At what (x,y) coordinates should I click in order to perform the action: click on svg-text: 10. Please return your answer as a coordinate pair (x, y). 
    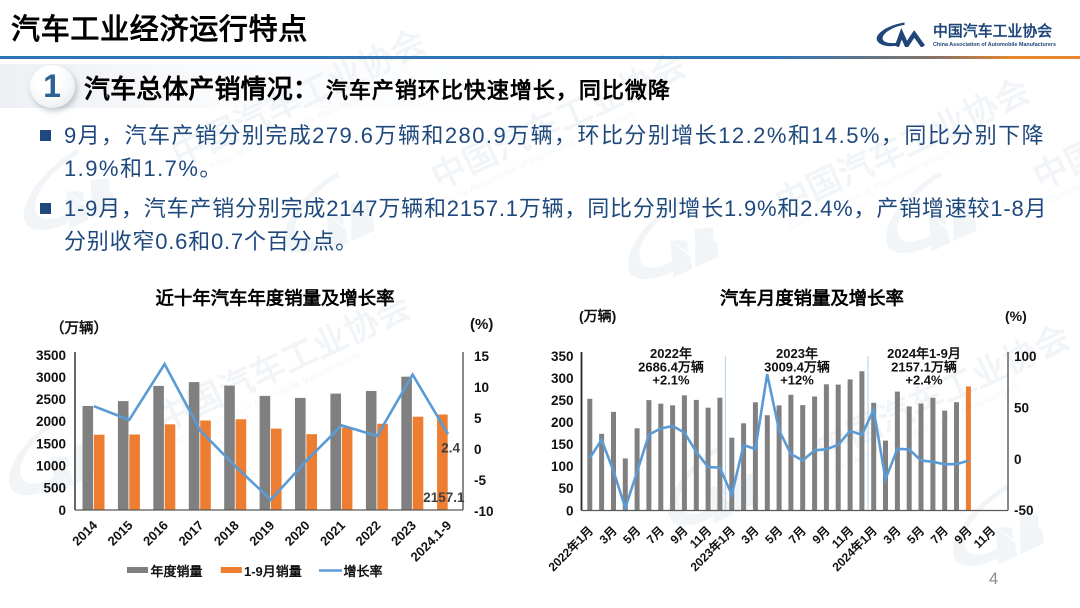
    Looking at the image, I should click on (481, 387).